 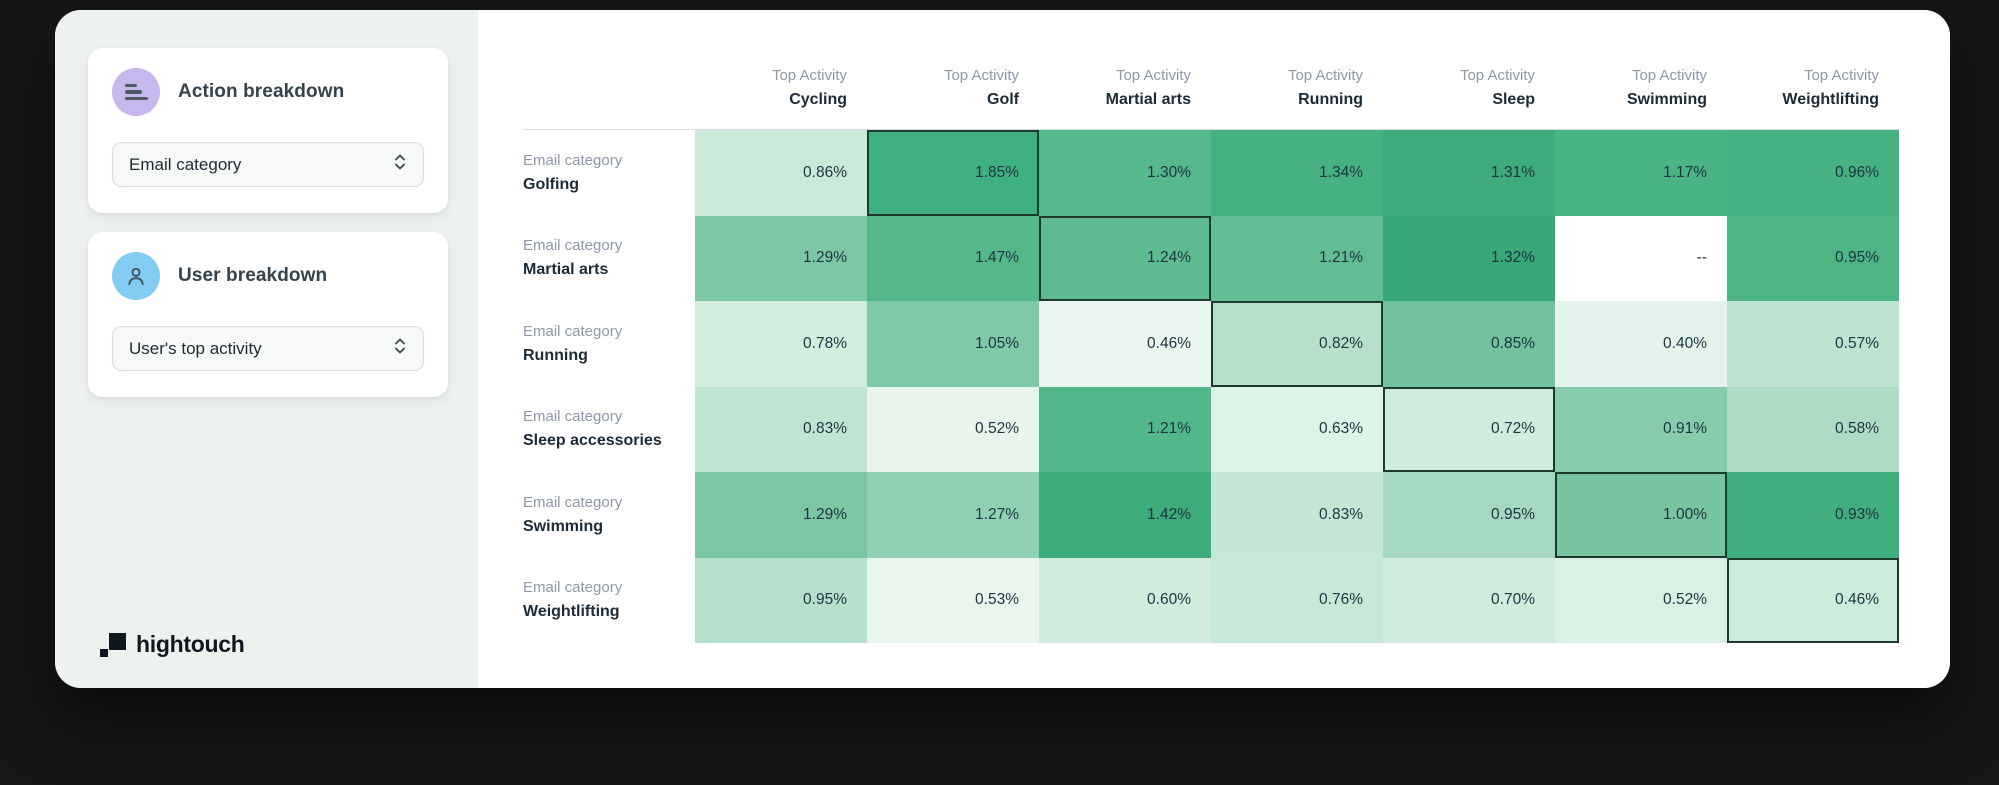 What do you see at coordinates (609, 259) in the screenshot?
I see `row-label: Email category Martial arts` at bounding box center [609, 259].